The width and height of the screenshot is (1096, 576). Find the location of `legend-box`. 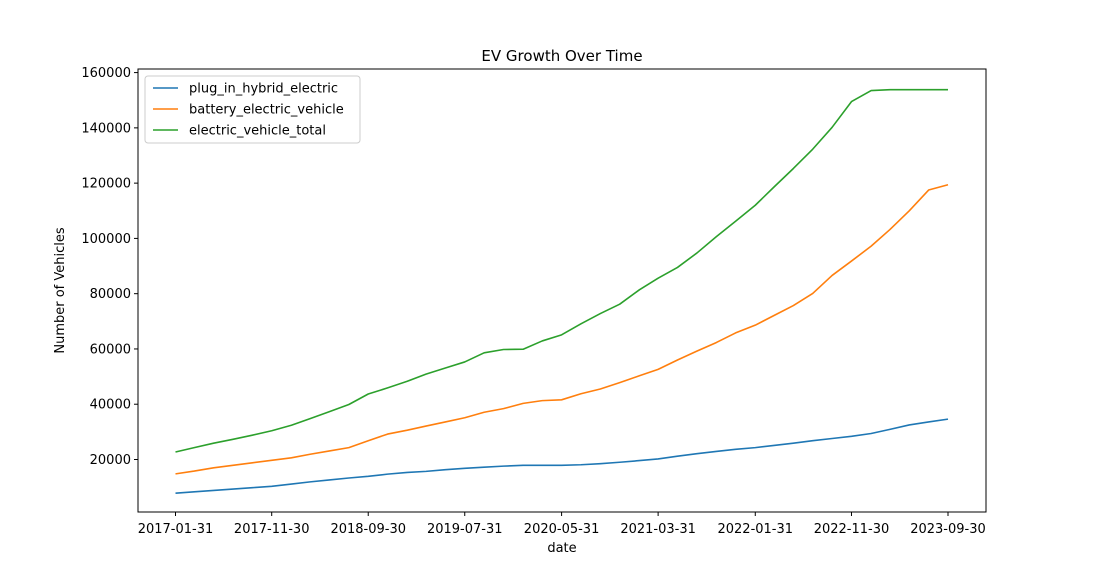

legend-box is located at coordinates (252, 109).